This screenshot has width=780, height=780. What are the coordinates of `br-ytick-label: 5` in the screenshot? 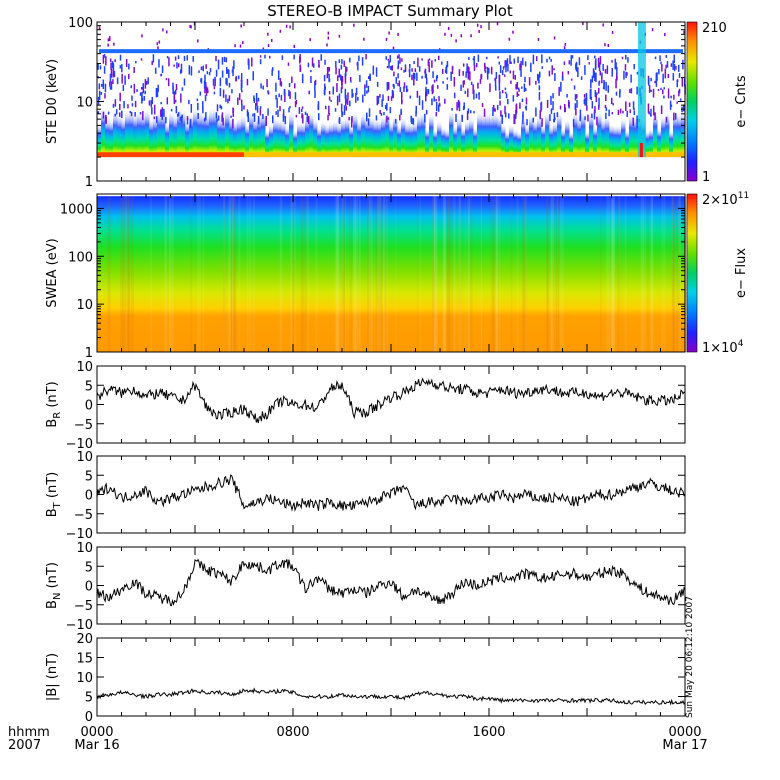 It's located at (89, 386).